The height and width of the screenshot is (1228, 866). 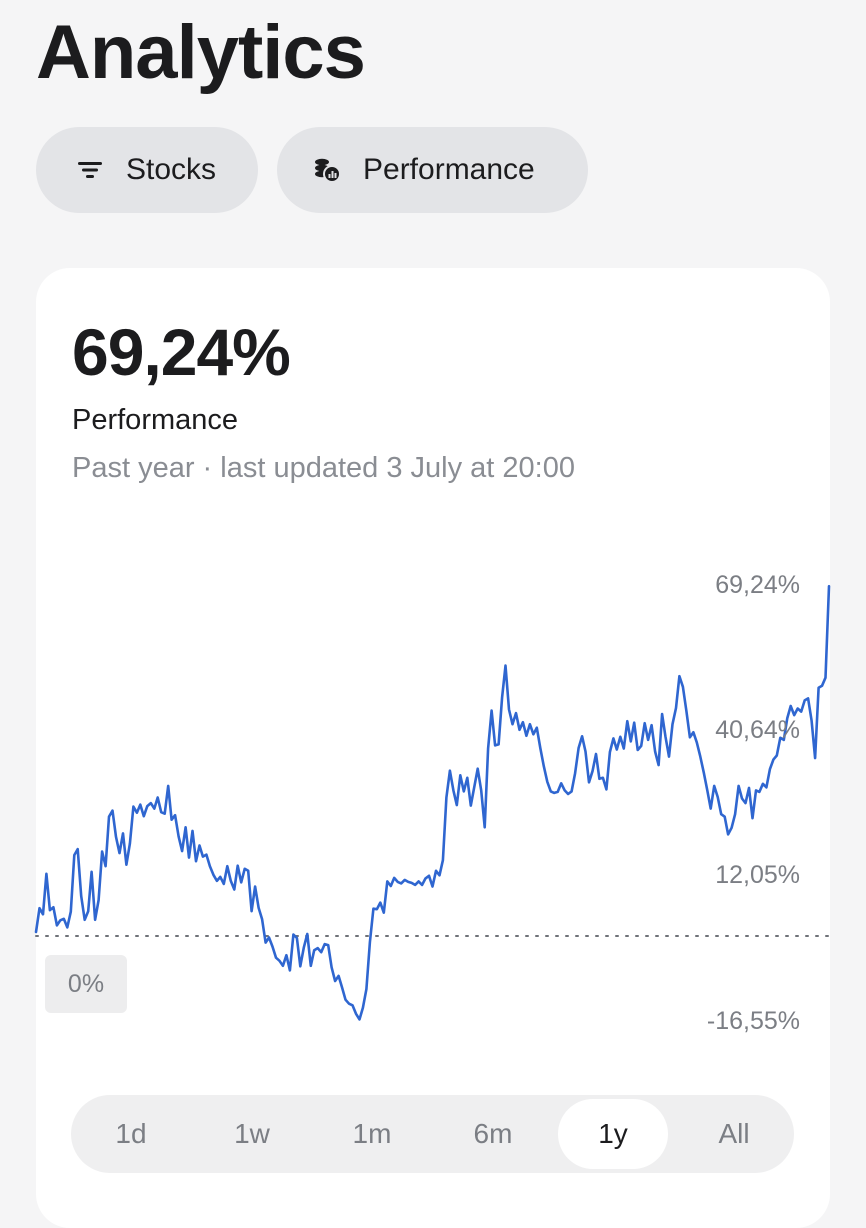 I want to click on performance-subtitle: Past year · last updated 3 July at 20:00, so click(x=323, y=468).